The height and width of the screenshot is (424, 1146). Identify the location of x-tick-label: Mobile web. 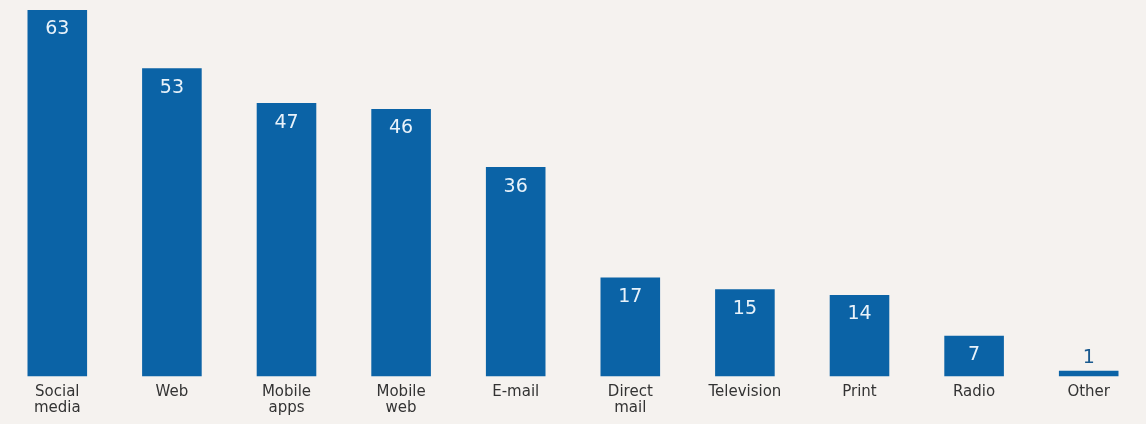
(401, 399).